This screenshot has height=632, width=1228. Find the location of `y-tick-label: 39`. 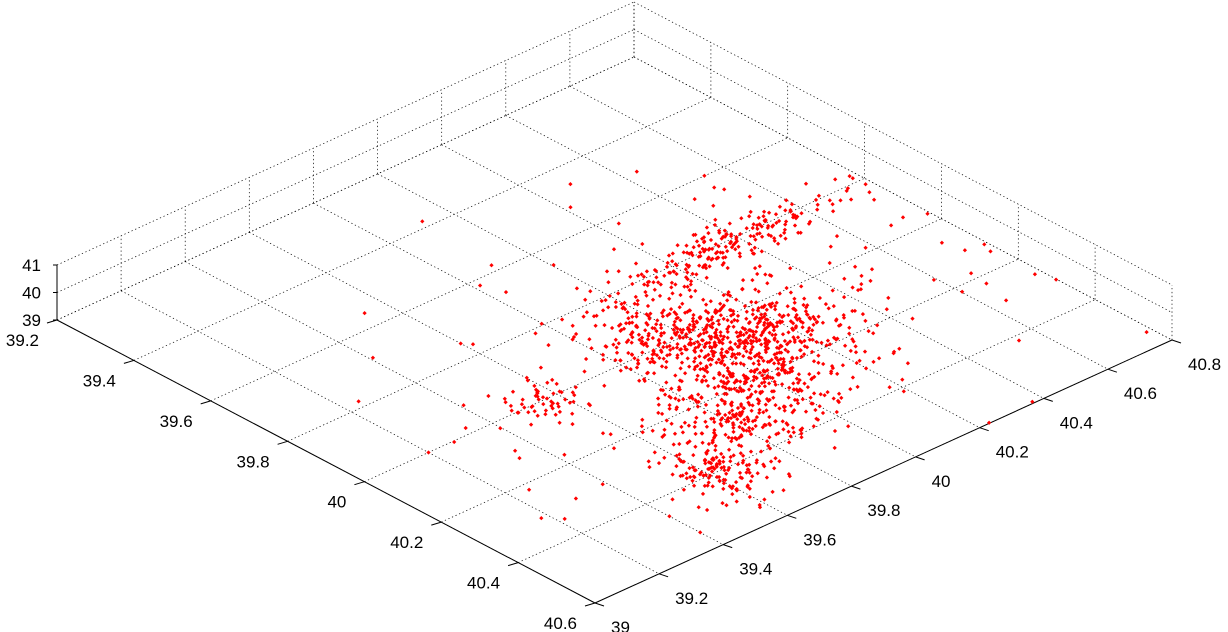

y-tick-label: 39 is located at coordinates (620, 625).